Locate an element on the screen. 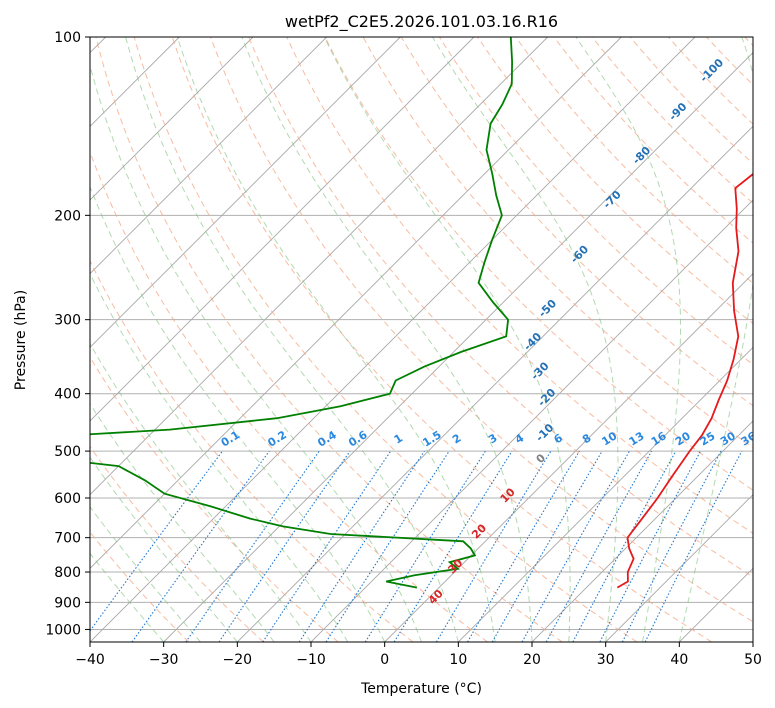  y-axis-label: Pressure (hPa) is located at coordinates (21, 340).